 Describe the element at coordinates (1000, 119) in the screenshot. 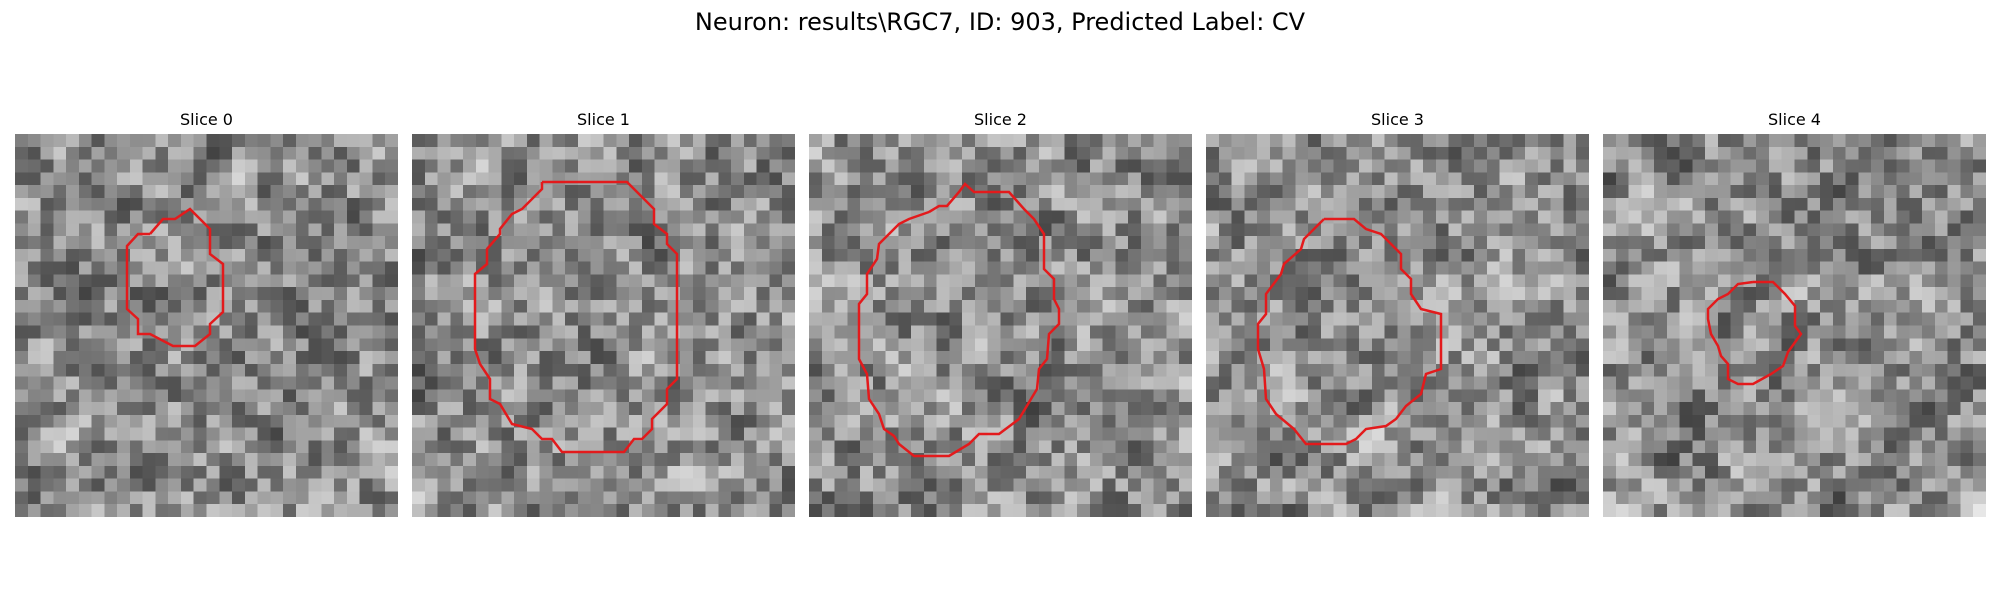

I see `slice-title: Slice 2` at that location.